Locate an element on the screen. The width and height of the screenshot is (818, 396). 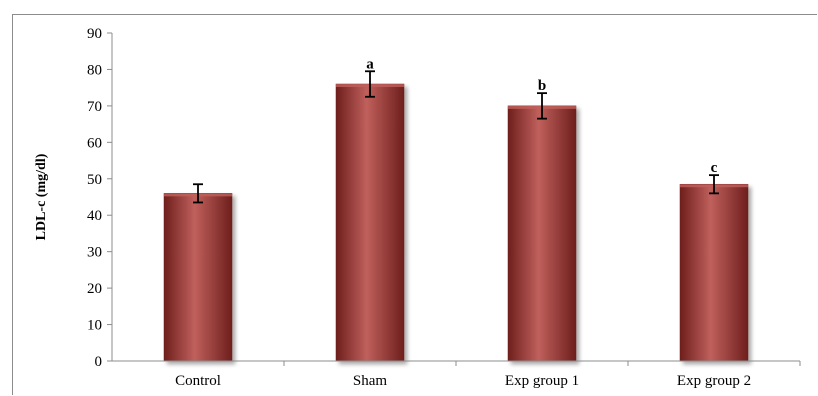
y-axis-title: LDL-c (mg/dl) is located at coordinates (41, 196).